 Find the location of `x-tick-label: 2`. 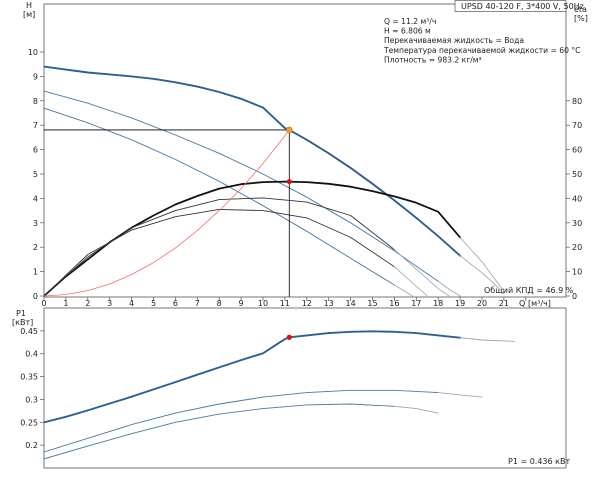

x-tick-label: 2 is located at coordinates (87, 303).